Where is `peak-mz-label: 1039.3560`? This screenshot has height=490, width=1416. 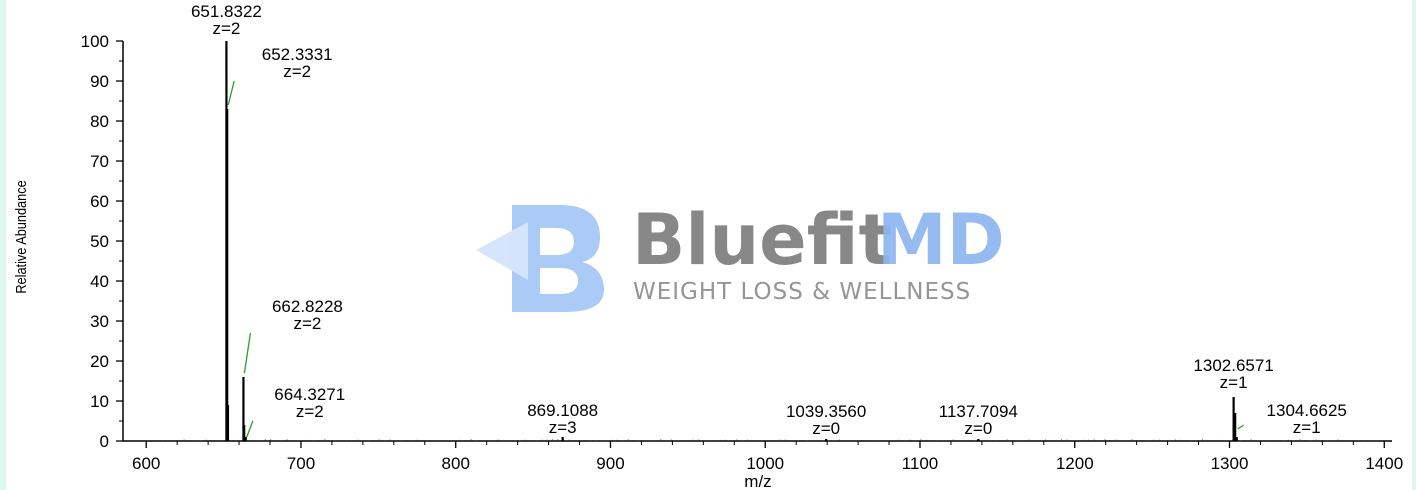 peak-mz-label: 1039.3560 is located at coordinates (826, 411).